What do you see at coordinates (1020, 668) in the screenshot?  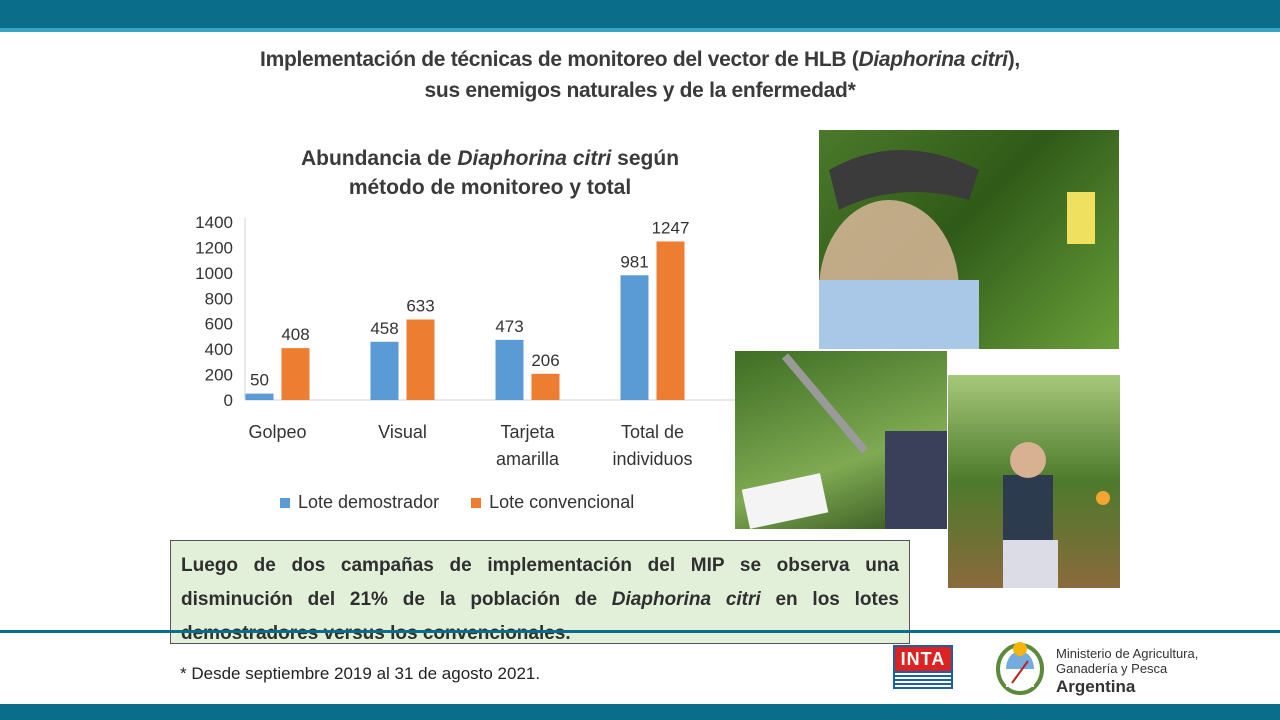 I see `argentina-coat-of-arms-icon` at bounding box center [1020, 668].